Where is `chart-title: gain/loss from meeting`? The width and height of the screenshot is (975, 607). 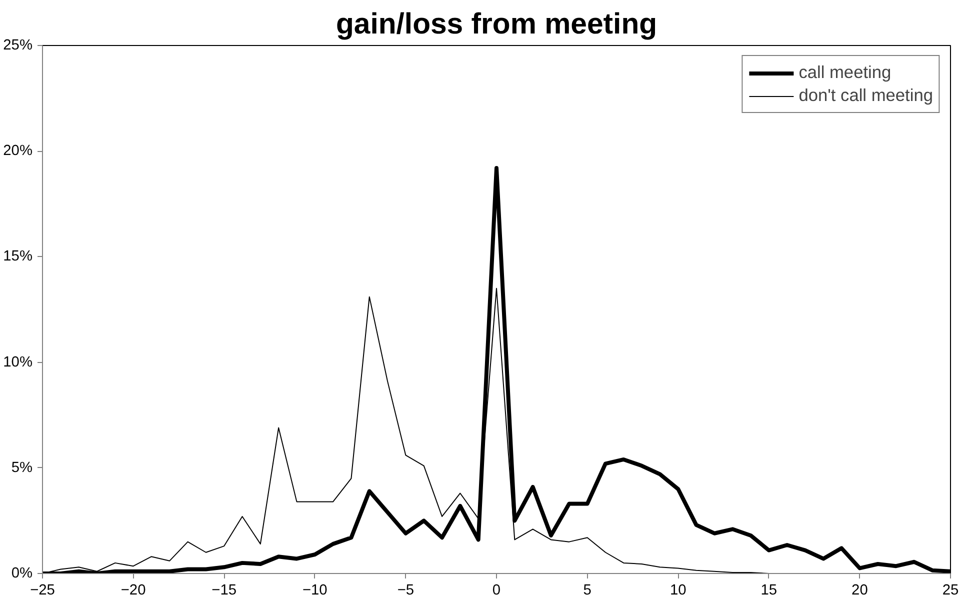
chart-title: gain/loss from meeting is located at coordinates (497, 24).